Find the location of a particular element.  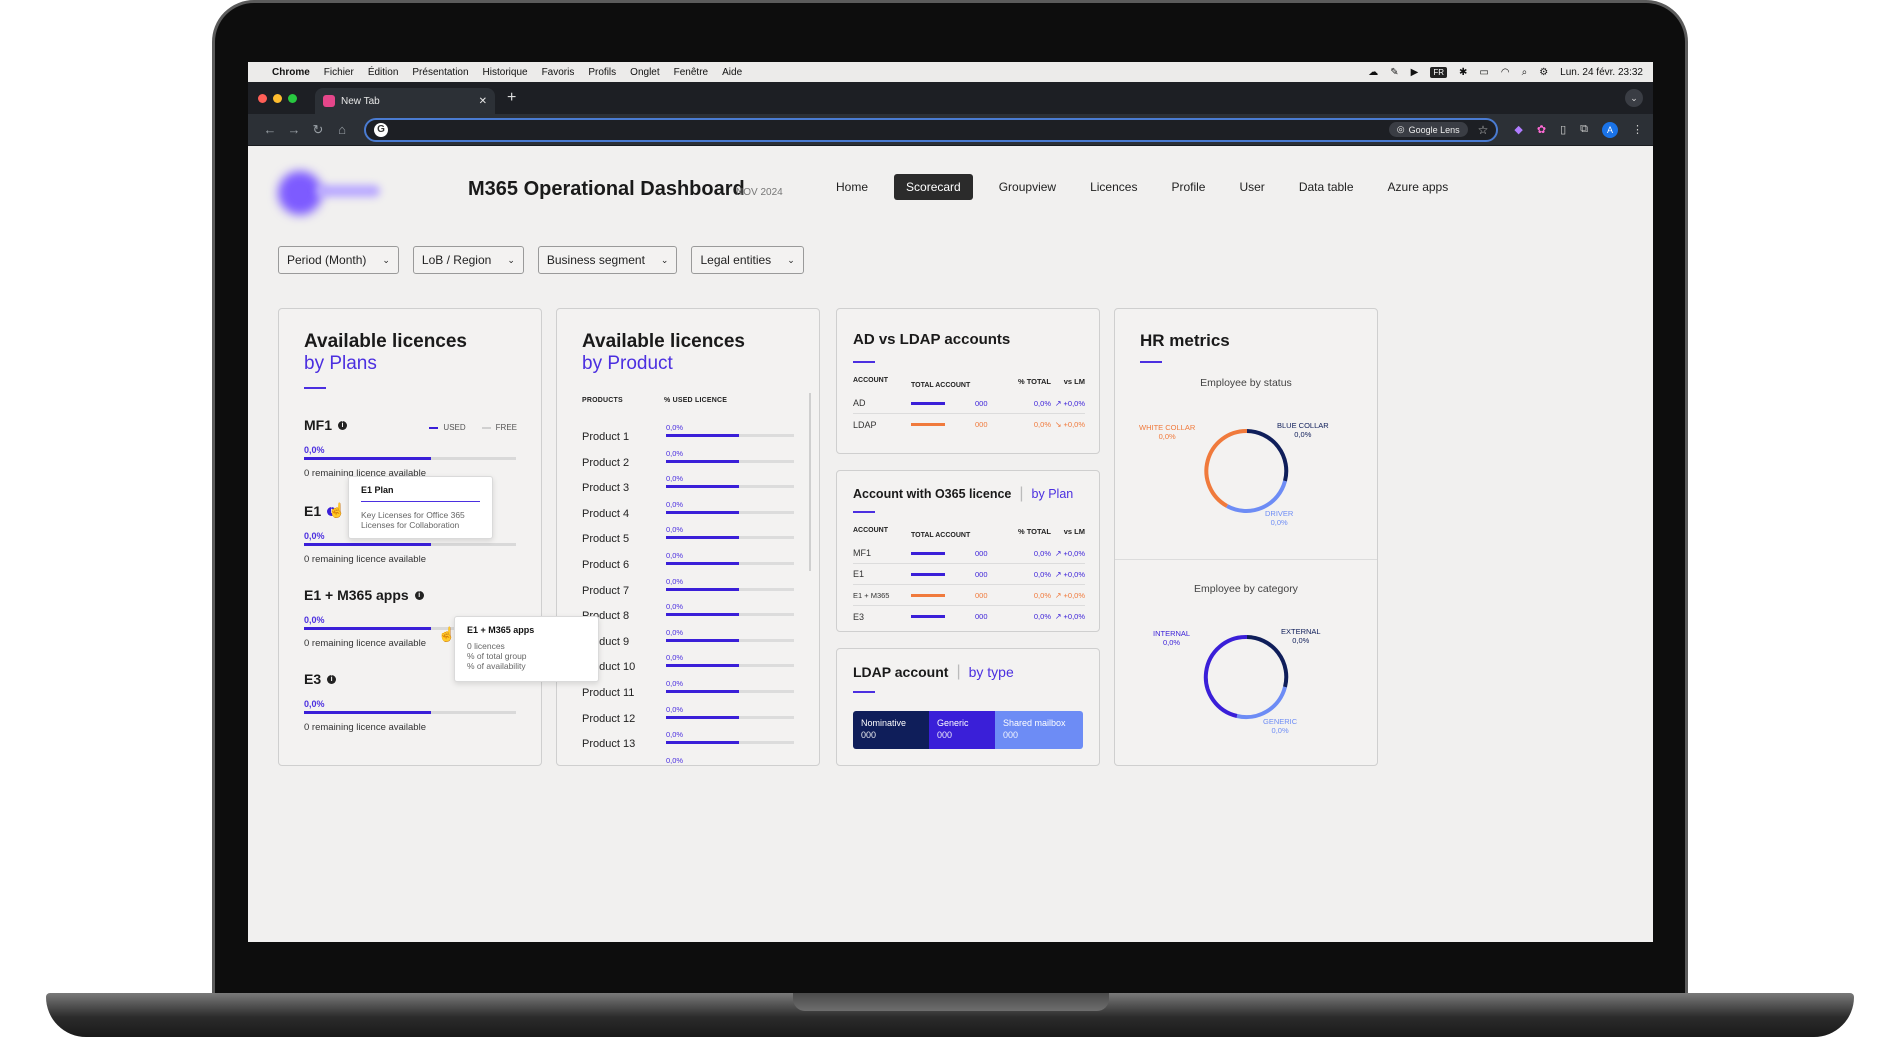

col-account: ACCOUNT is located at coordinates (870, 530).